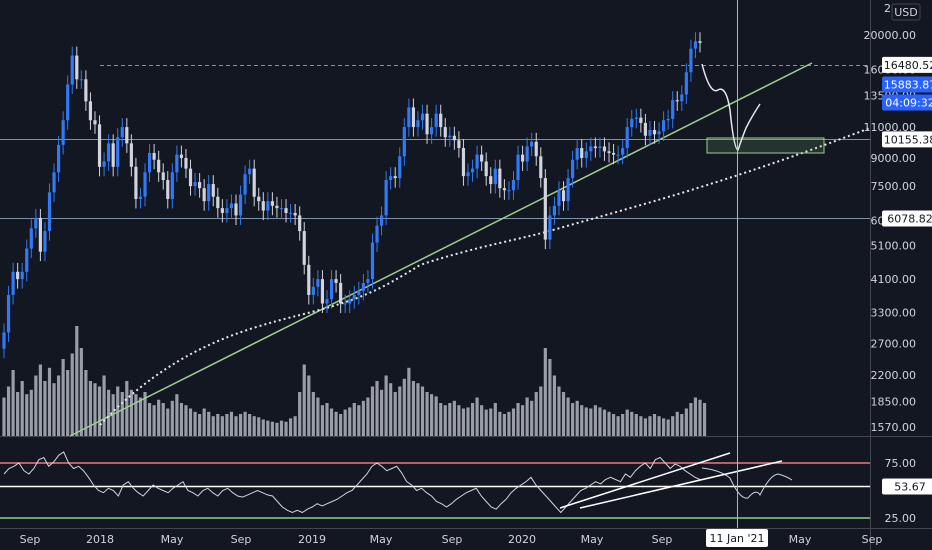 This screenshot has width=932, height=550. Describe the element at coordinates (894, 375) in the screenshot. I see `price-tick-label: 2200.00` at that location.